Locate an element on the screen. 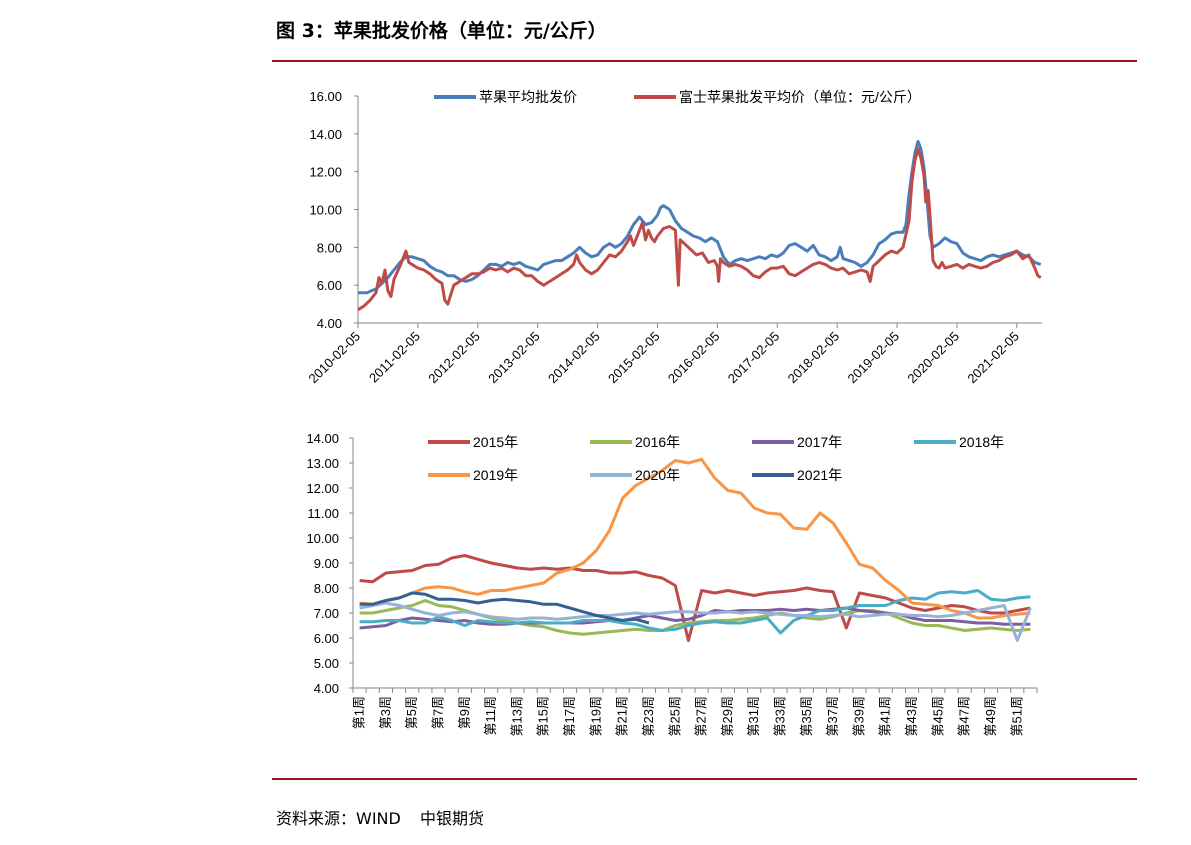 The height and width of the screenshot is (845, 1191). chart2-x-tick-label: 第5周 is located at coordinates (411, 712).